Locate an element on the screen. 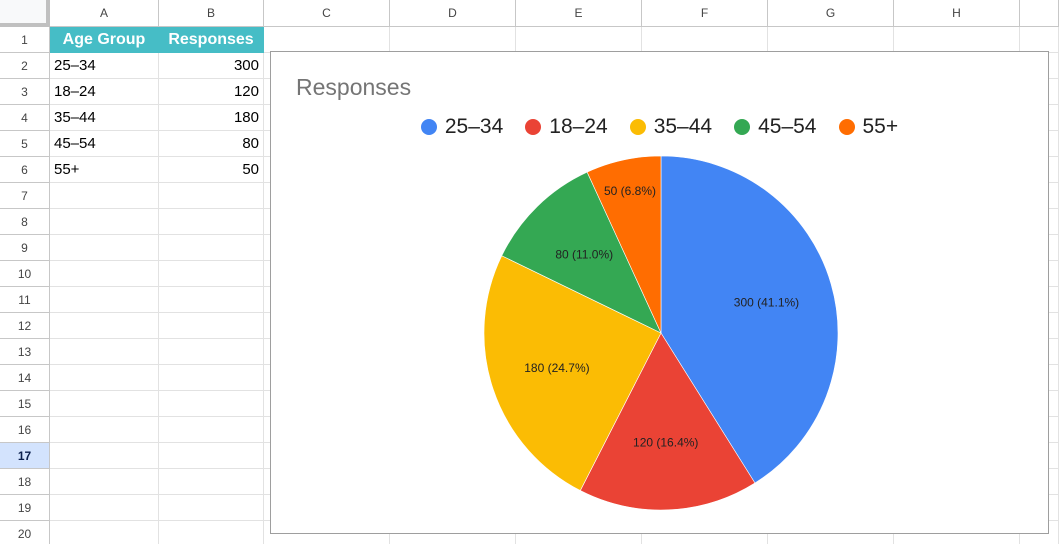  cell-c1 is located at coordinates (327, 40).